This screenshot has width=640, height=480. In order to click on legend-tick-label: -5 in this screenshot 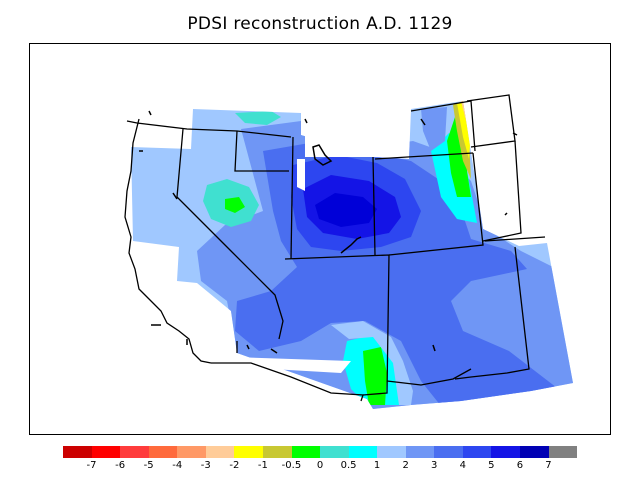, I will do `click(148, 465)`.